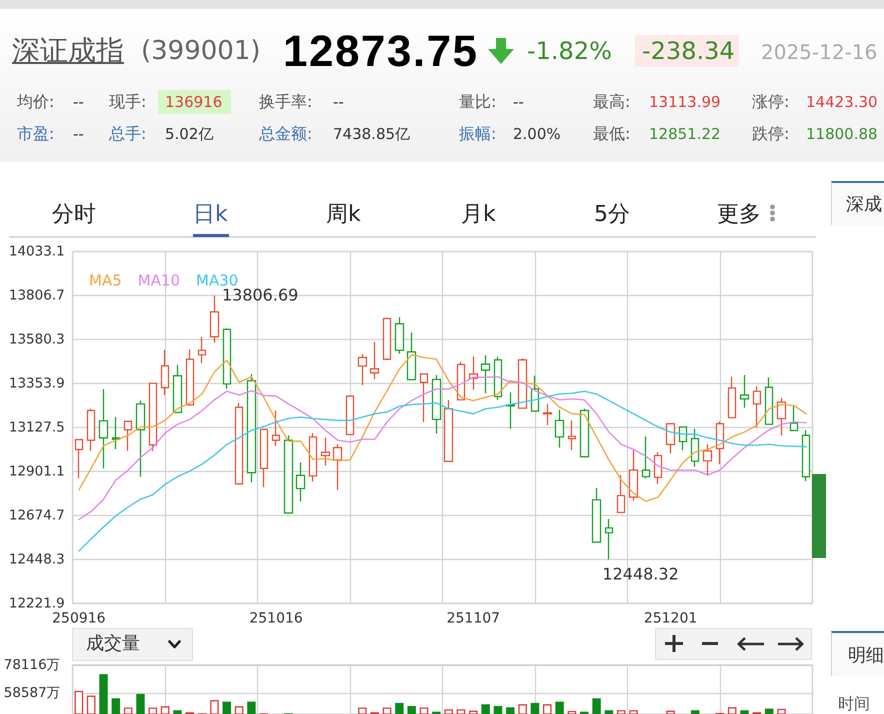 The width and height of the screenshot is (884, 714). I want to click on text: 现手: 136916, so click(165, 101).